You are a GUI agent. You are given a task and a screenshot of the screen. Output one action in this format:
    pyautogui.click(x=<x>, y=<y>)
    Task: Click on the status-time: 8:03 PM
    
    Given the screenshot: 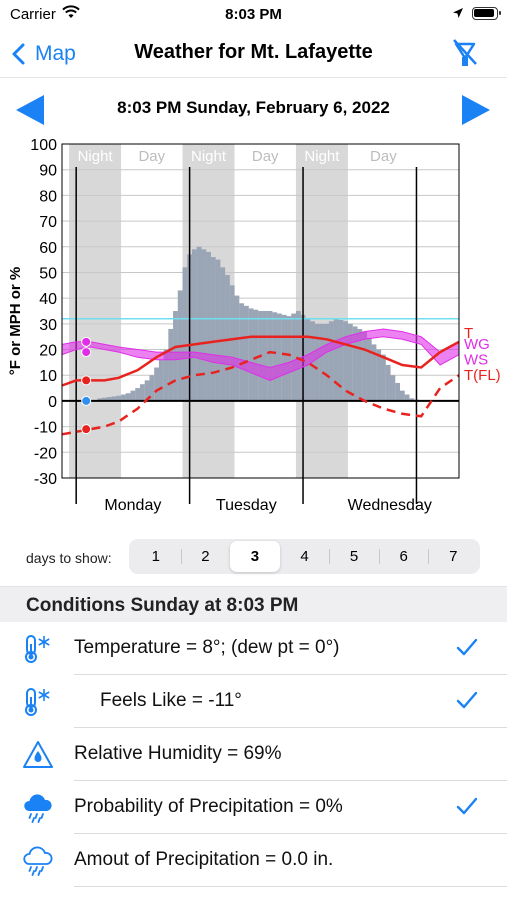 What is the action you would take?
    pyautogui.click(x=253, y=14)
    